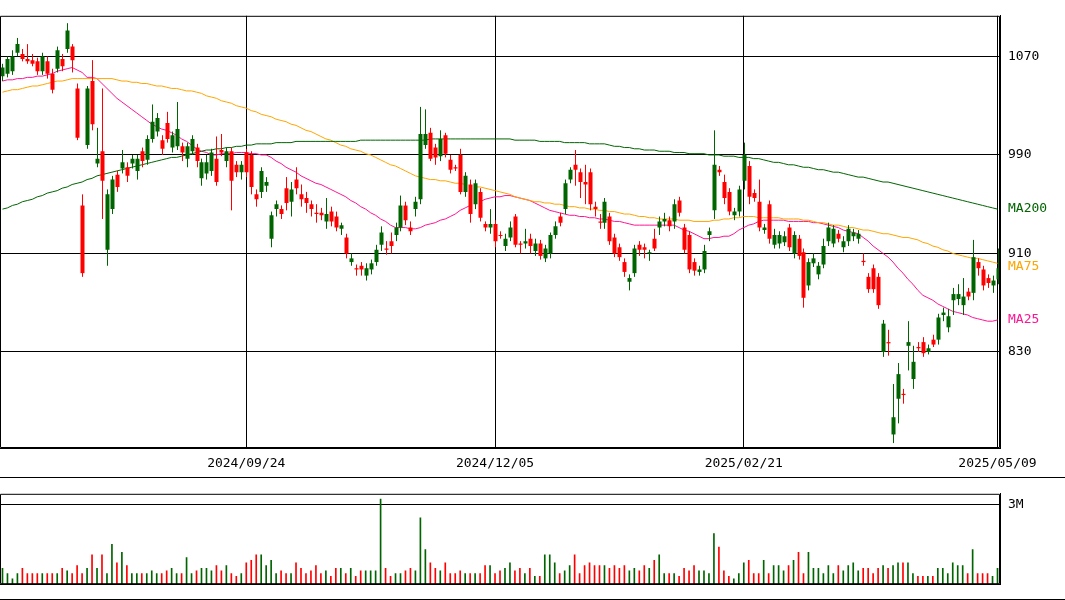  I want to click on series-label: MA25, so click(1024, 319).